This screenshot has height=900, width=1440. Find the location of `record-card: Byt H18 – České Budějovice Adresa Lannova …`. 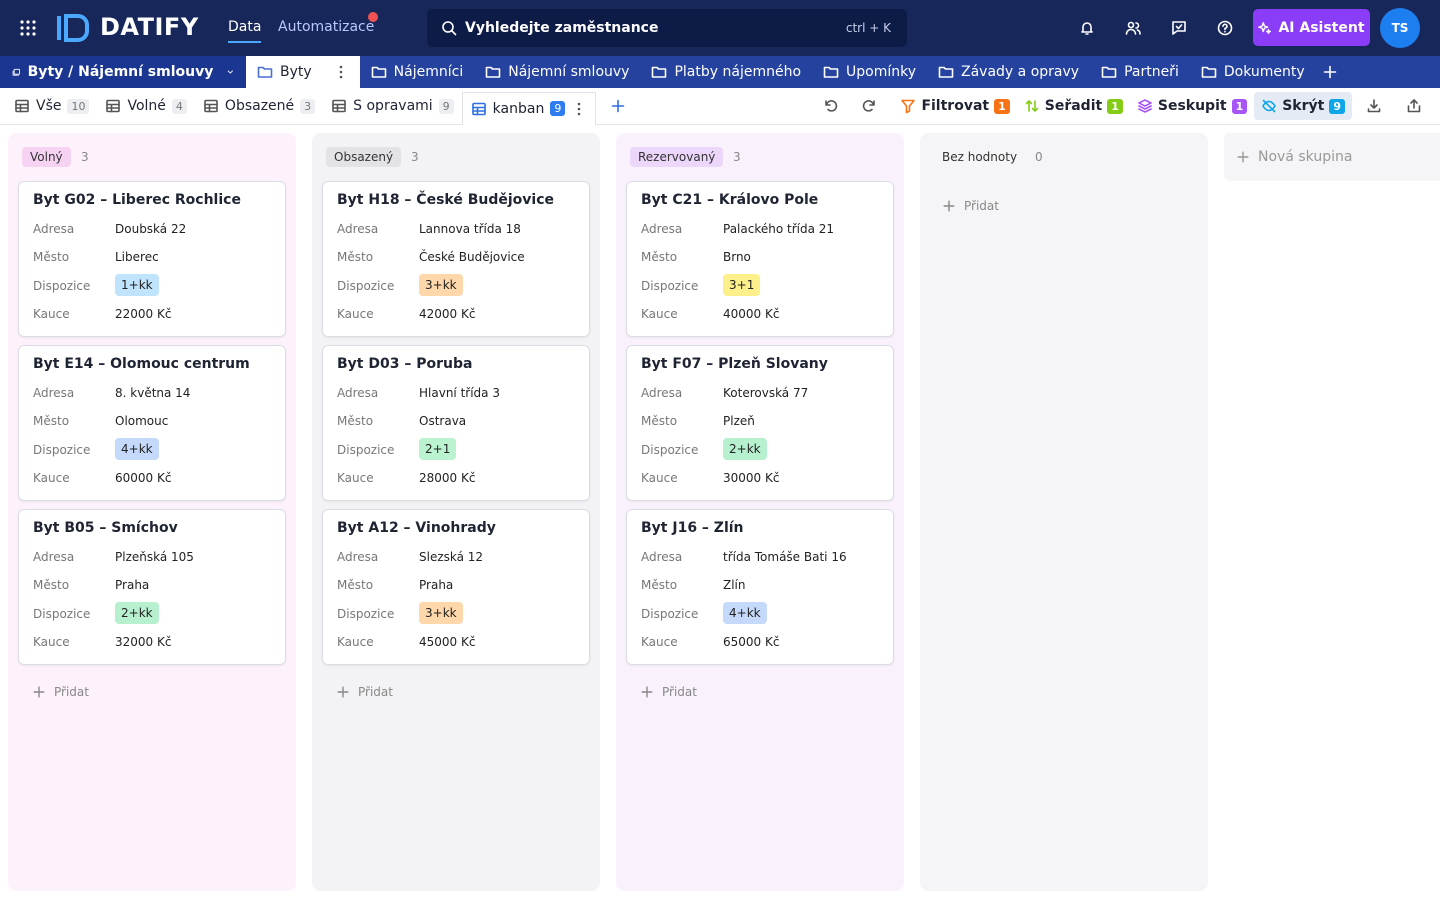

record-card: Byt H18 – České Budějovice Adresa Lannova … is located at coordinates (456, 259).